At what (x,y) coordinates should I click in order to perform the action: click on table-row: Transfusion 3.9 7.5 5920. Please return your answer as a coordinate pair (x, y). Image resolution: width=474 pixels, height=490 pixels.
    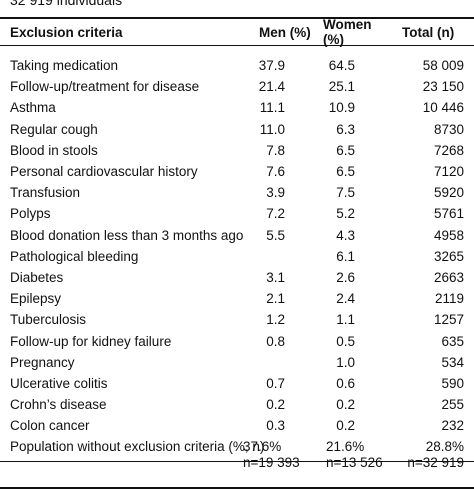
    Looking at the image, I should click on (237, 192).